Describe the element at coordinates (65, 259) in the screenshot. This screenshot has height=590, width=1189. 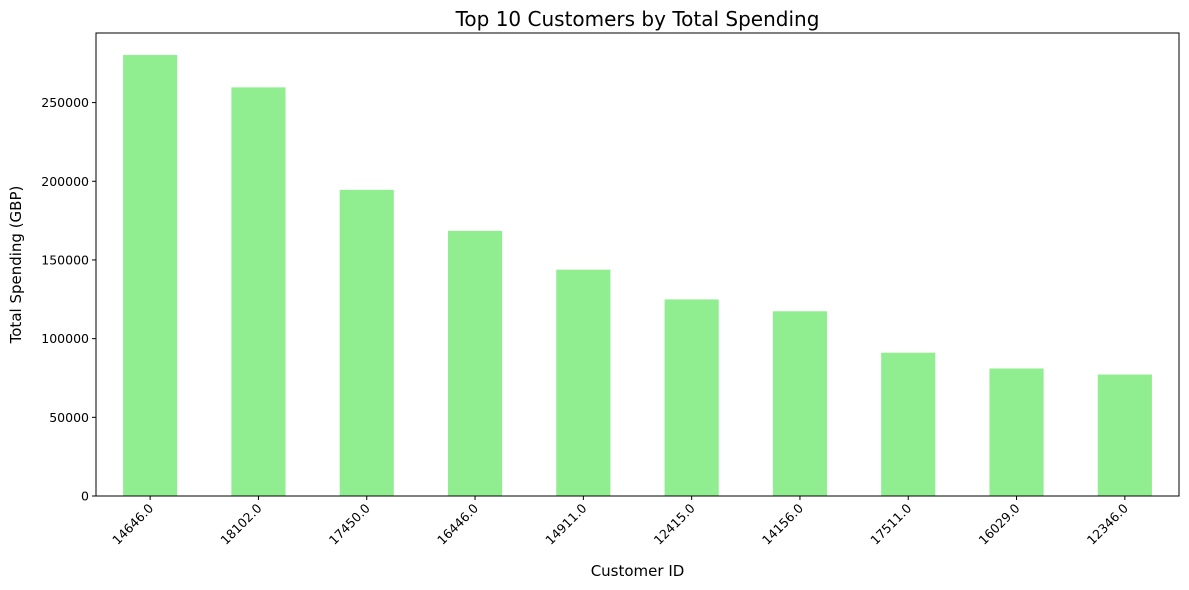
I see `y-tick-label: 150000` at that location.